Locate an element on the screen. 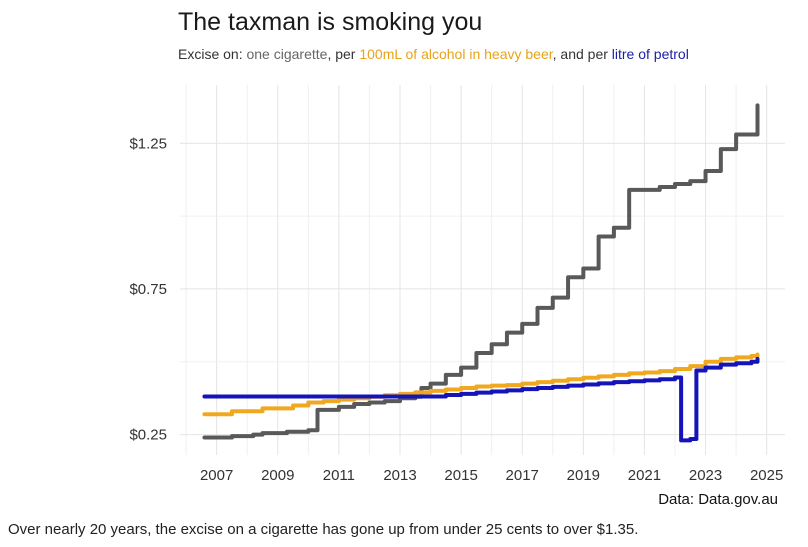  y-tick-label: $1.25 is located at coordinates (148, 143).